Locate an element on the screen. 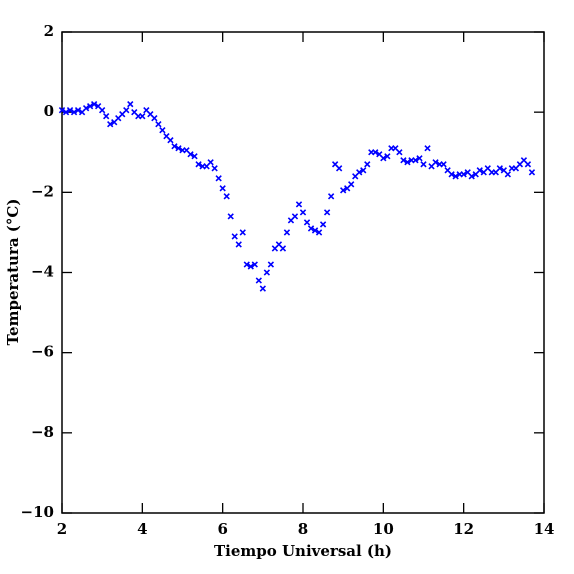 This screenshot has width=574, height=574. x-tick-label: 2 is located at coordinates (62, 529).